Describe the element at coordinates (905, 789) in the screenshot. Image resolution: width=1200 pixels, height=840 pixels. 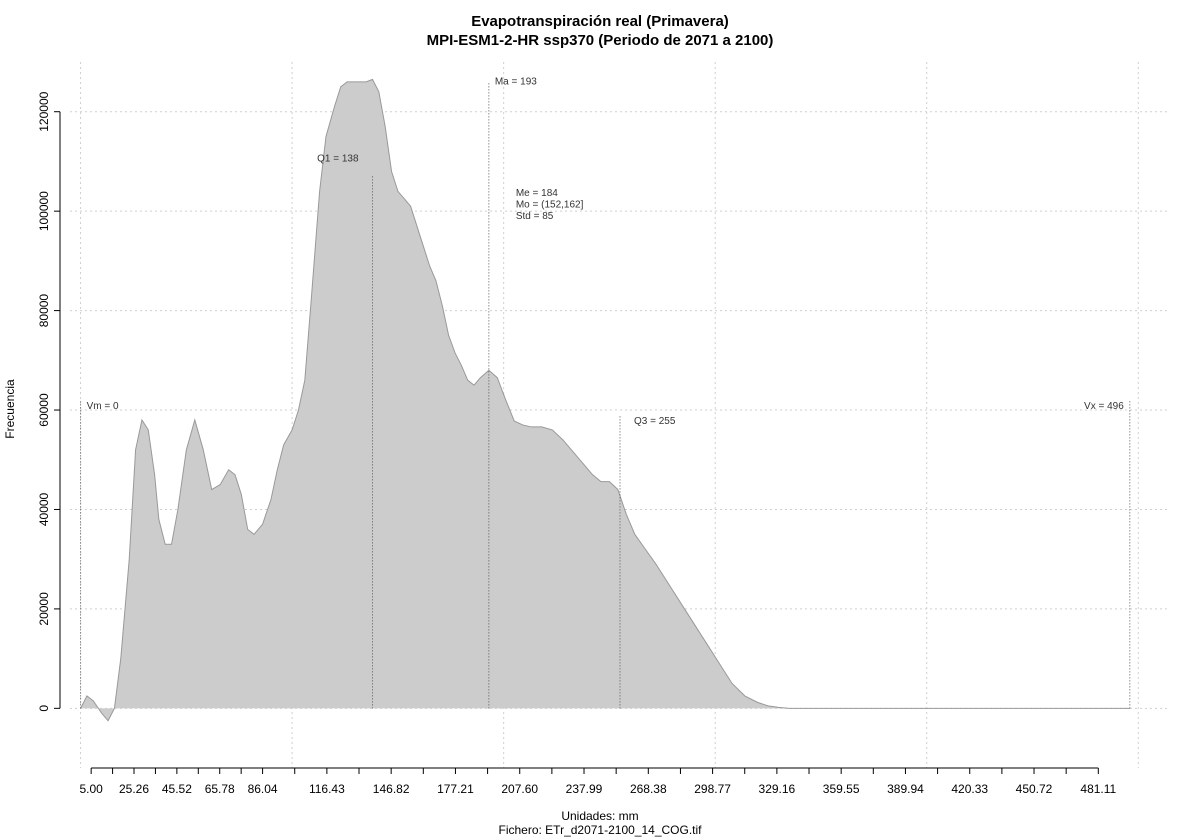
I see `x-tick-label: 389.94` at that location.